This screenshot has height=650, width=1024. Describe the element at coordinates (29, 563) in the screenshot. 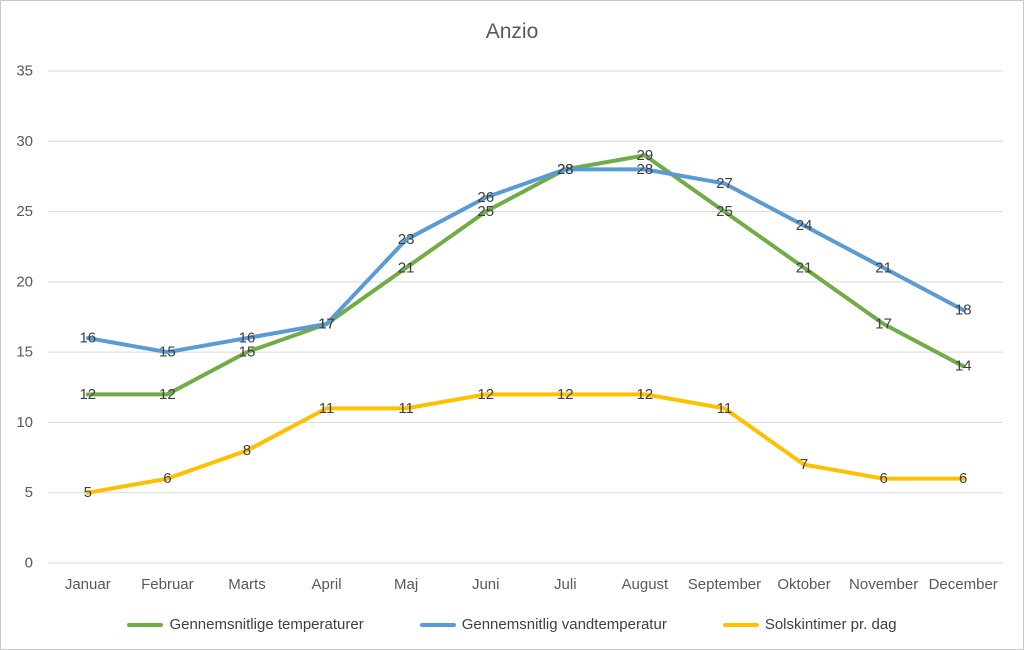

I see `y-axis-tick-label: 0` at that location.